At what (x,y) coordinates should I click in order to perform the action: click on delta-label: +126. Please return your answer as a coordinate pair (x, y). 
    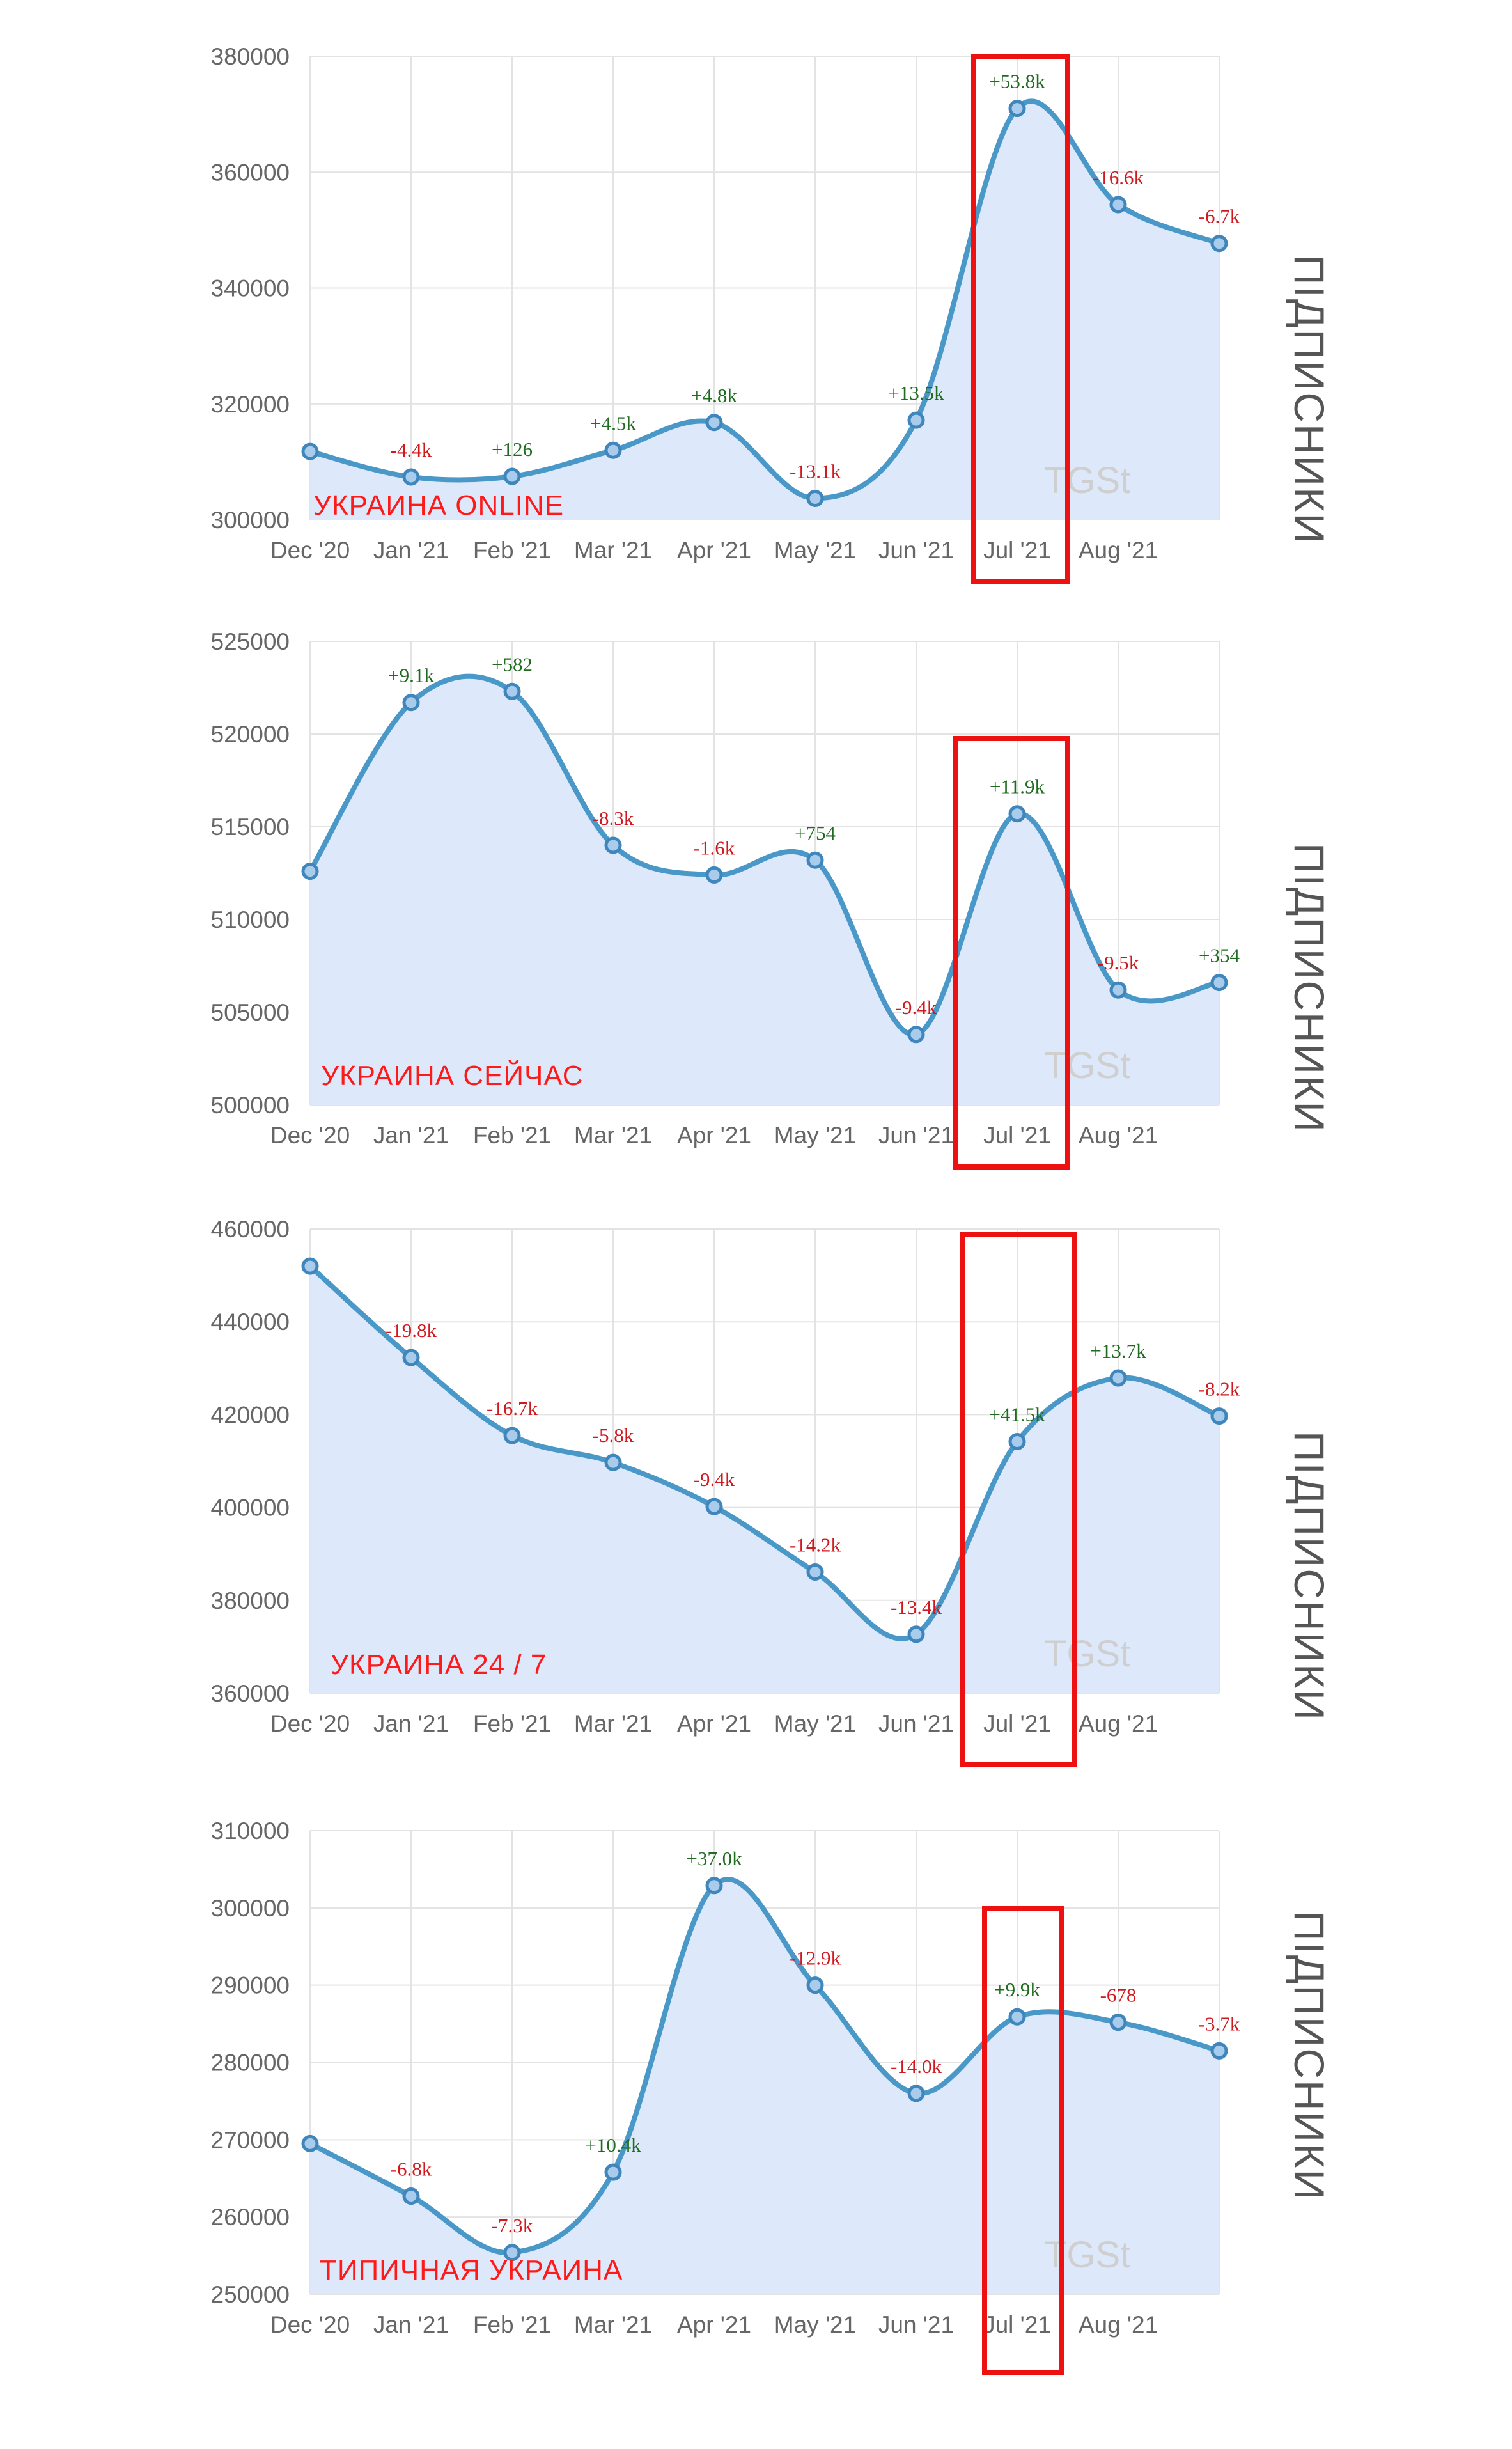
    Looking at the image, I should click on (512, 449).